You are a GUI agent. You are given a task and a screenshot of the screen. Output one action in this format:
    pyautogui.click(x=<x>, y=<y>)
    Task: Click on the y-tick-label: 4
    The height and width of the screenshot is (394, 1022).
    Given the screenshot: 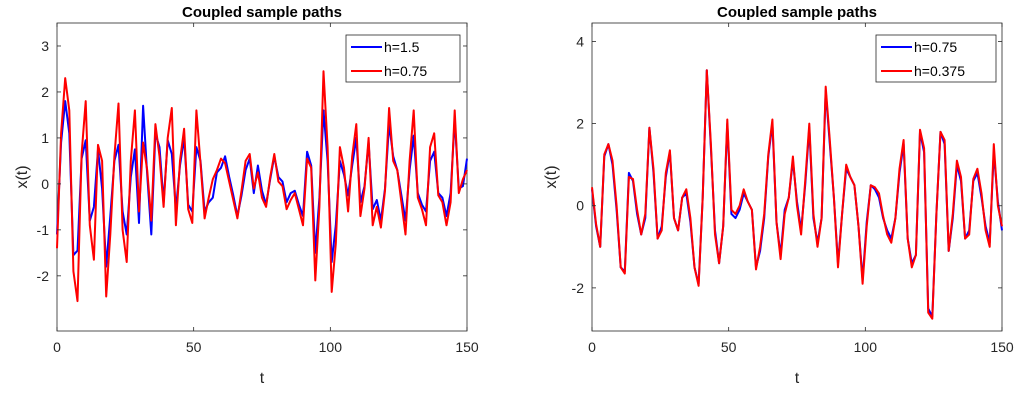 What is the action you would take?
    pyautogui.click(x=580, y=41)
    